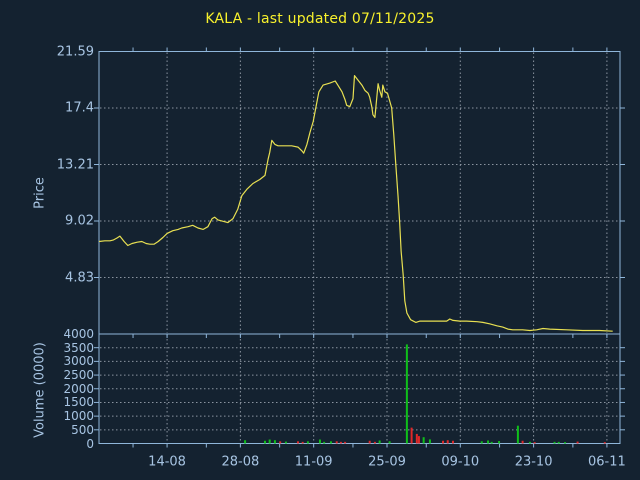 The image size is (640, 480). I want to click on price-tick-label: 17.4, so click(79, 108).